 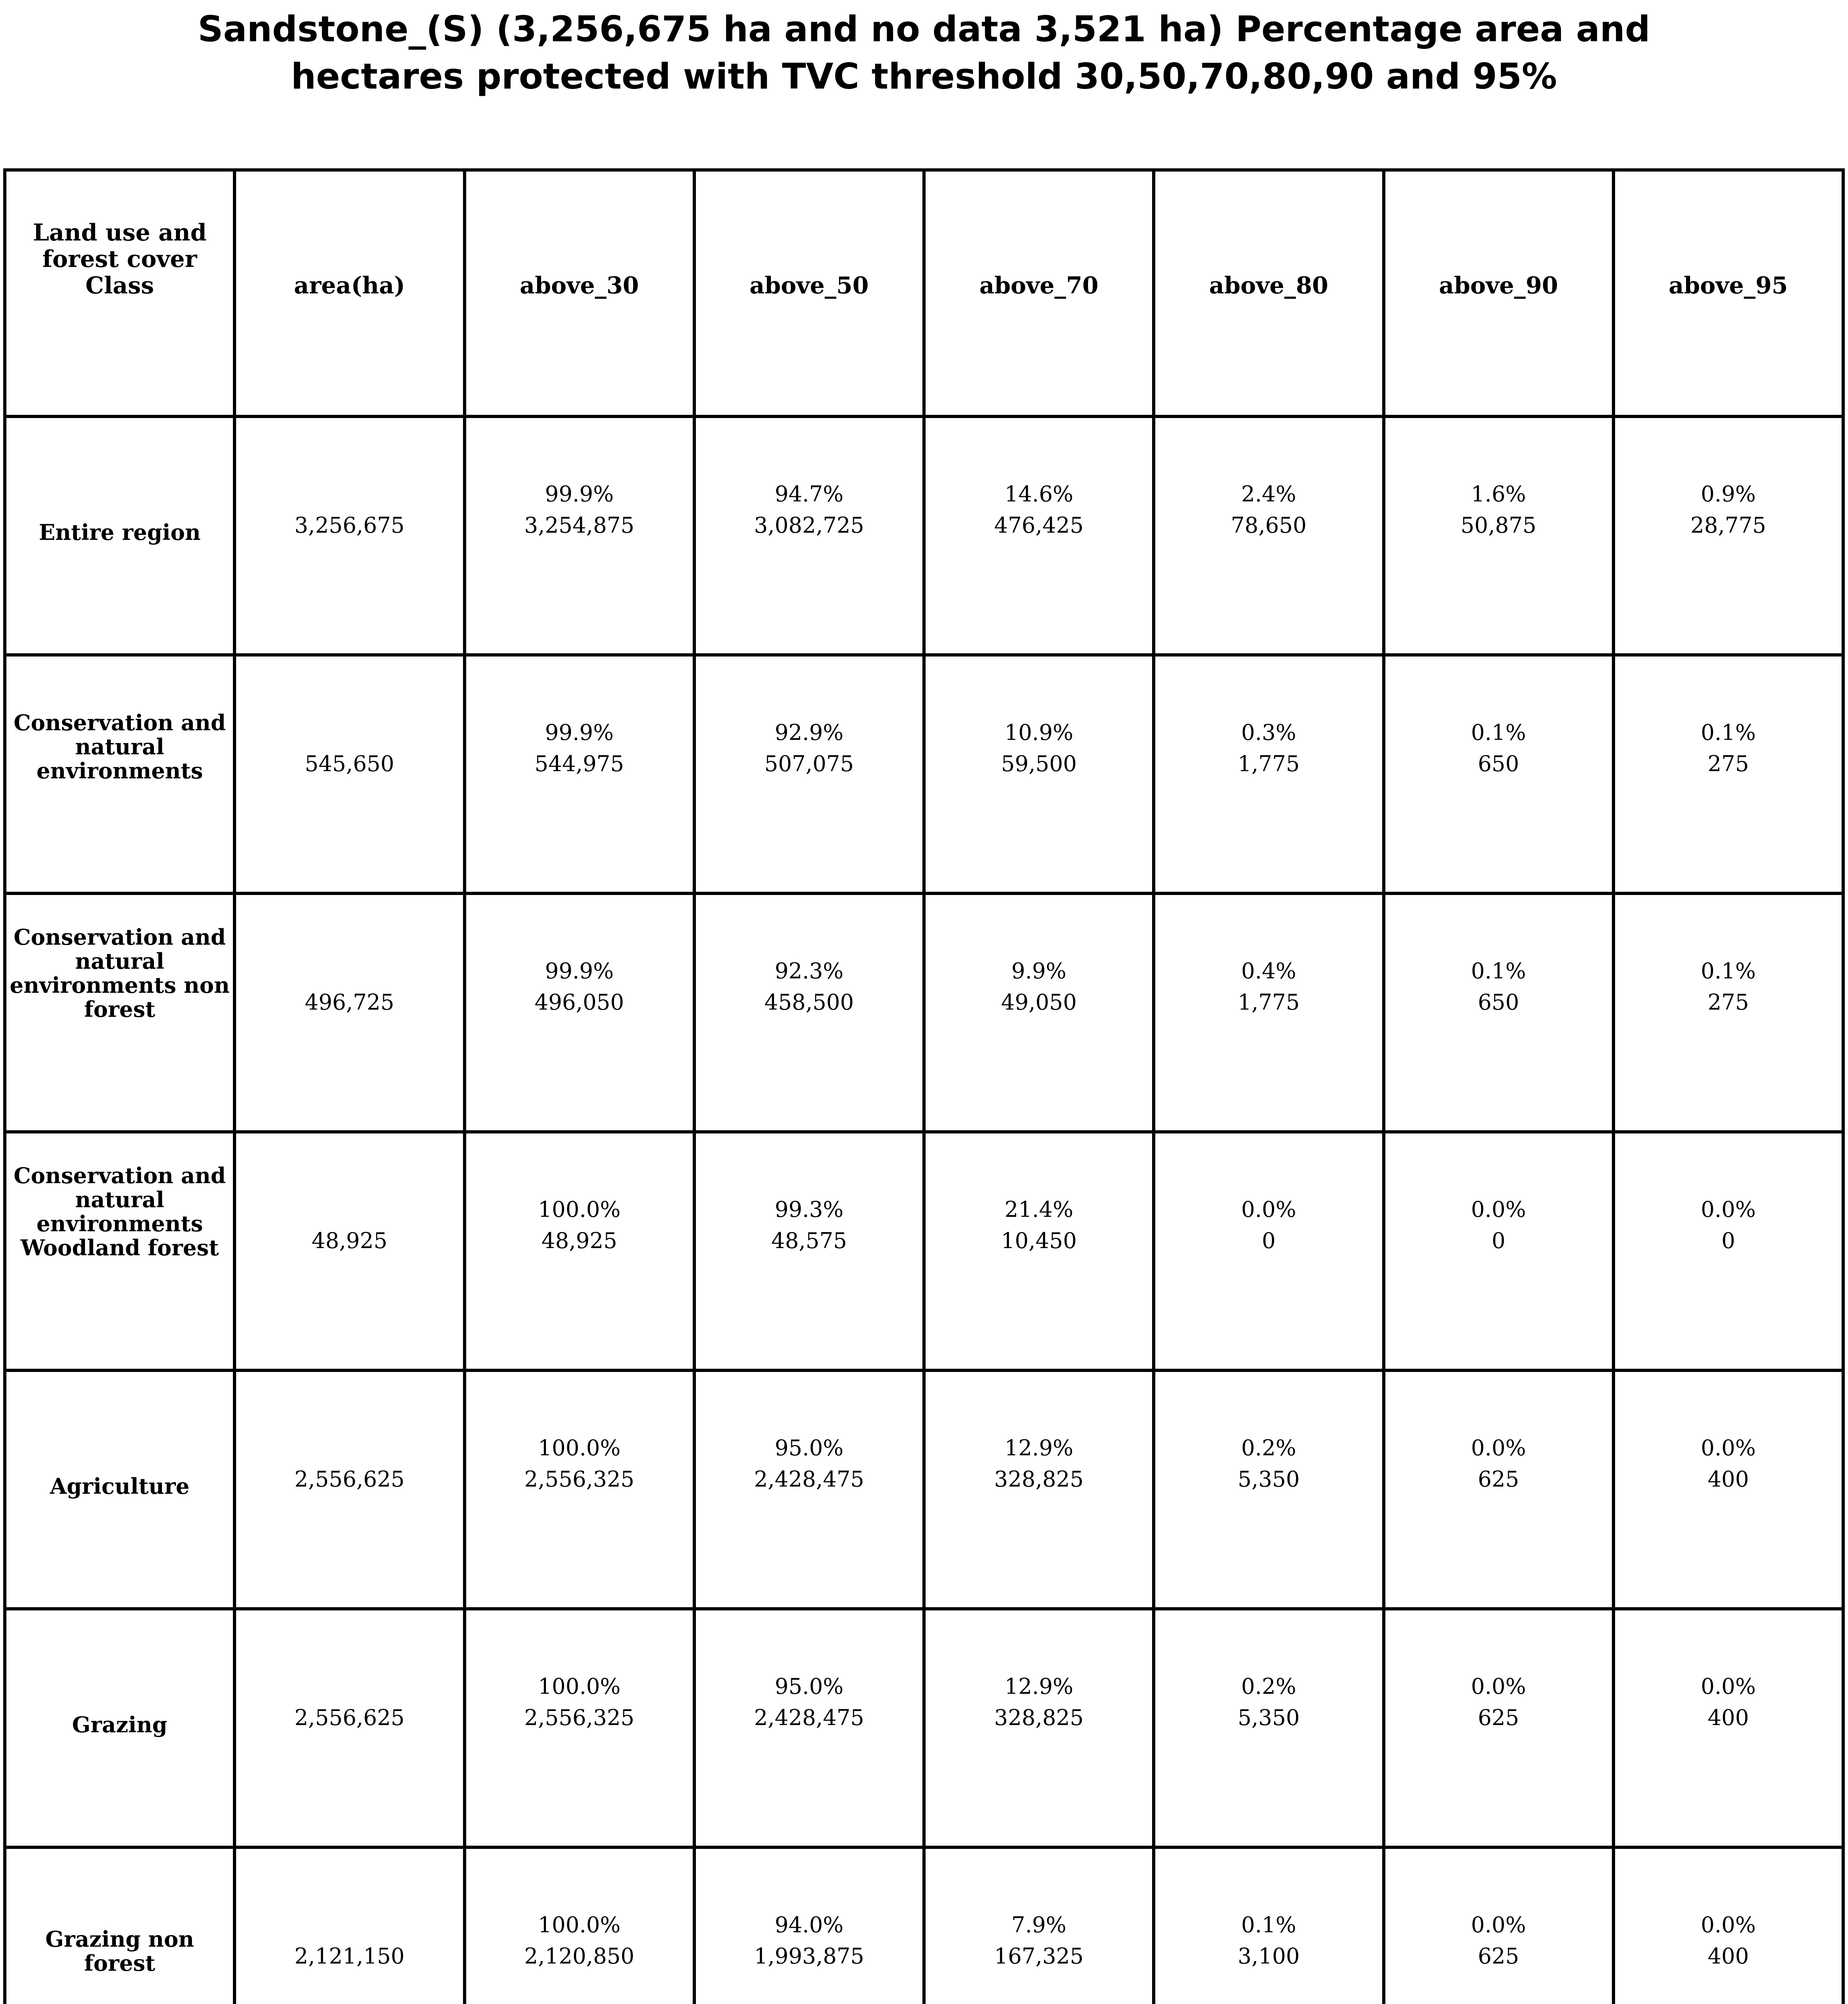 What do you see at coordinates (1268, 971) in the screenshot?
I see `percent-value: 0.4%` at bounding box center [1268, 971].